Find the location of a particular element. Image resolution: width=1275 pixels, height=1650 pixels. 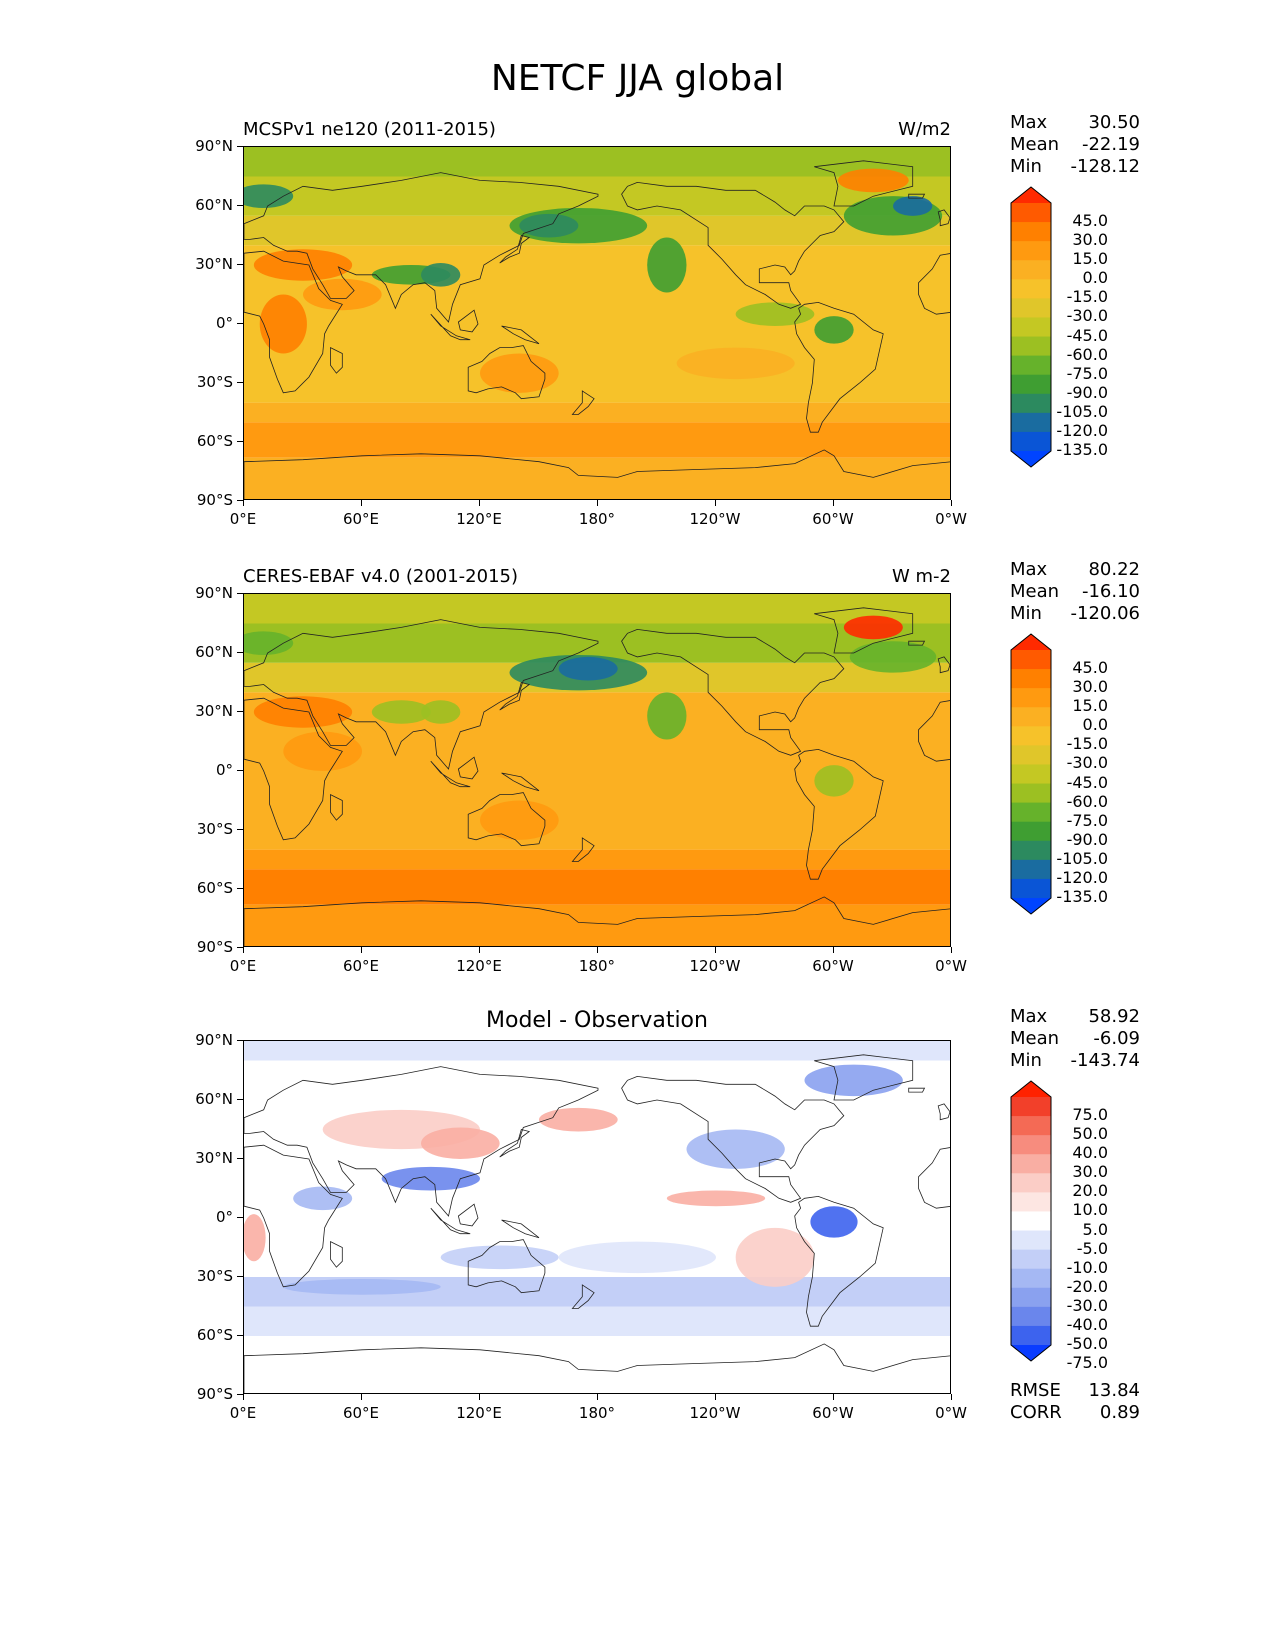

lat-tick-label: 90°N is located at coordinates (214, 146).